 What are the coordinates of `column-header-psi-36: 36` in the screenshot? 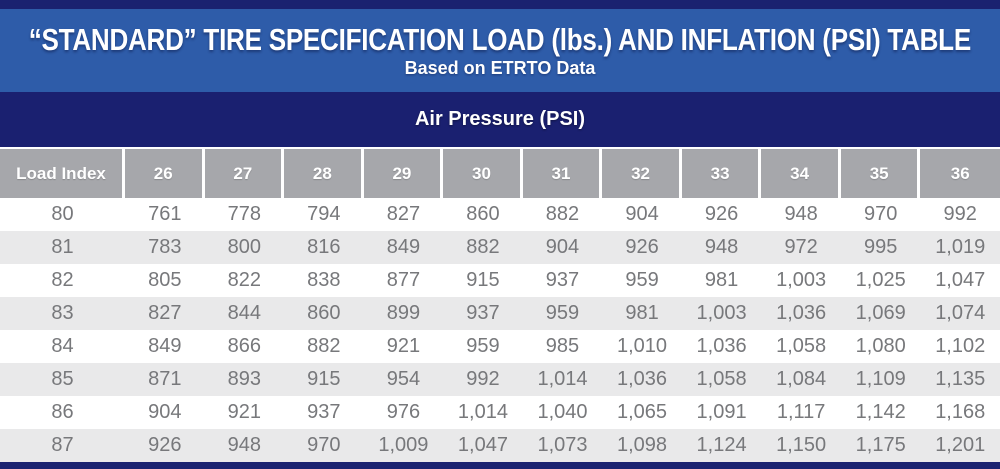 It's located at (960, 173).